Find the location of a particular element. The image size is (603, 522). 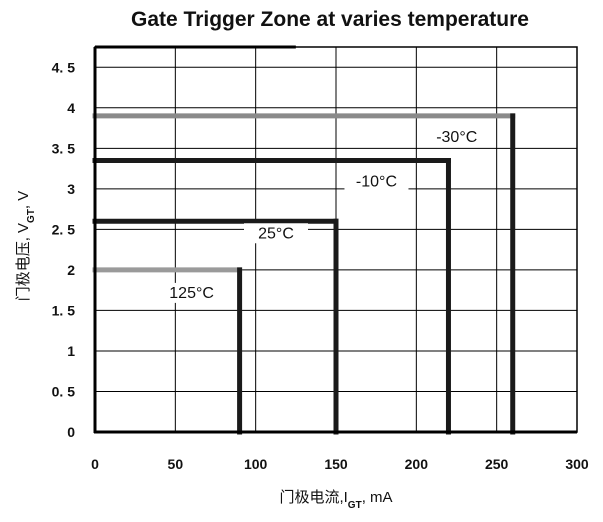

x-tick-label: 50 is located at coordinates (176, 464).